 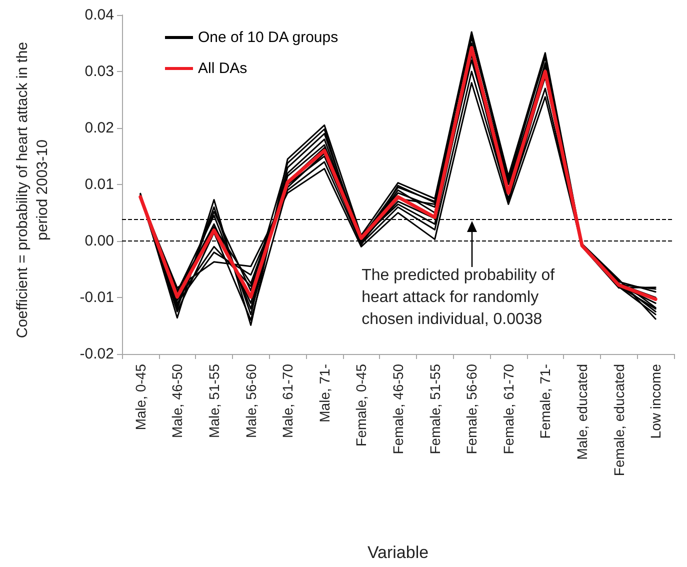 What do you see at coordinates (99, 241) in the screenshot?
I see `y-tick-label: 0.00` at bounding box center [99, 241].